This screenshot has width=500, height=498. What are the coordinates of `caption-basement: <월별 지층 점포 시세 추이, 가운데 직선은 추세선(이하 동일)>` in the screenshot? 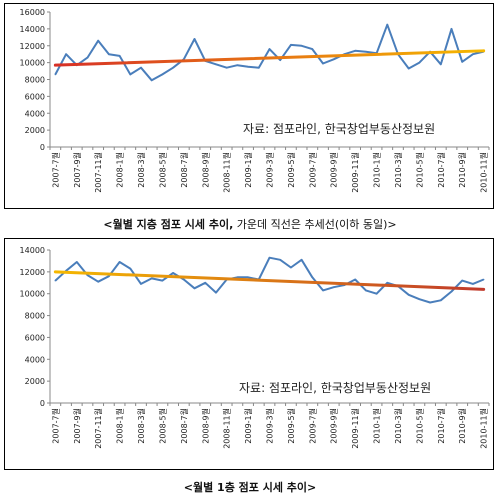 It's located at (250, 224).